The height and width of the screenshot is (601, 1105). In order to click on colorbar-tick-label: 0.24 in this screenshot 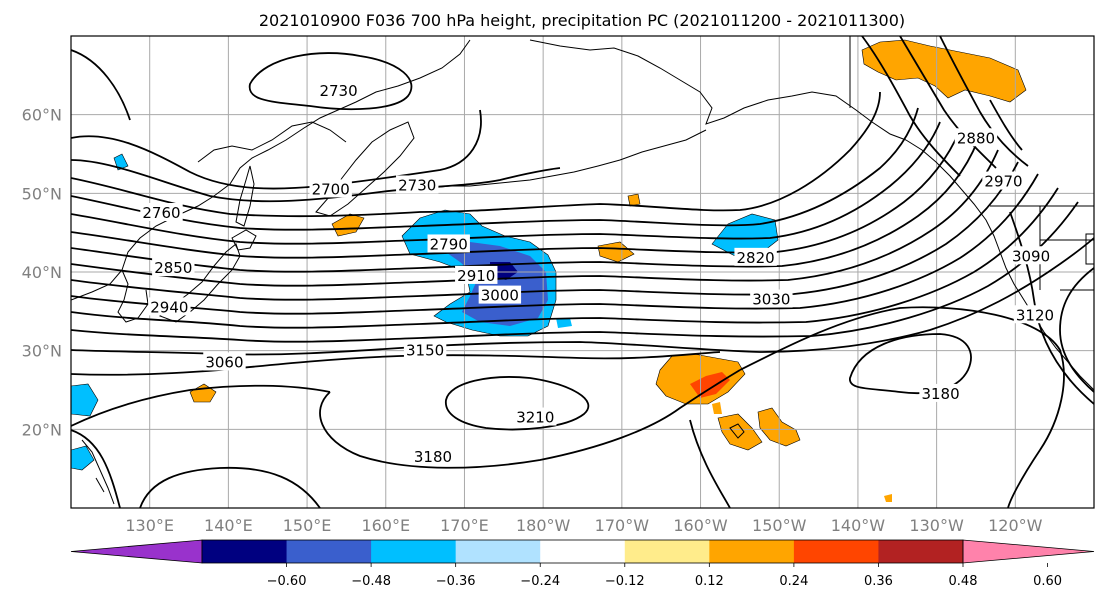, I will do `click(793, 581)`.